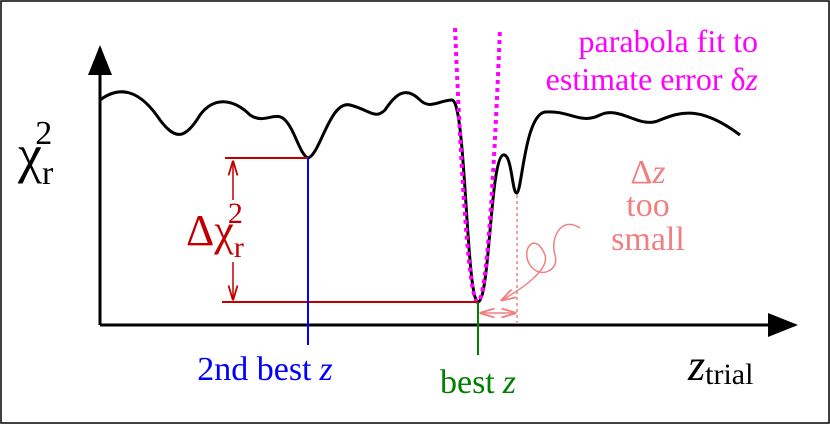 This screenshot has height=424, width=830. I want to click on delta-chi-label: Δχr2, so click(215, 230).